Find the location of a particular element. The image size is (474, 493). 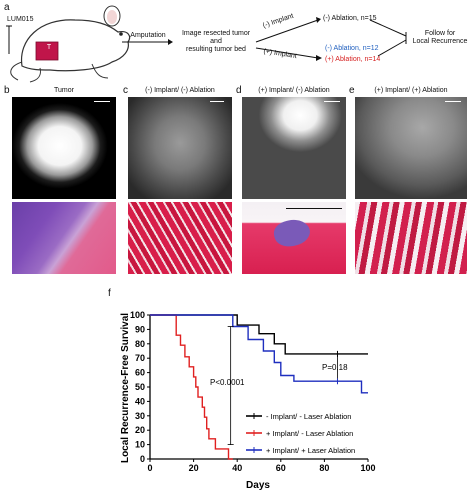

panel-d-letter: d is located at coordinates (239, 90).